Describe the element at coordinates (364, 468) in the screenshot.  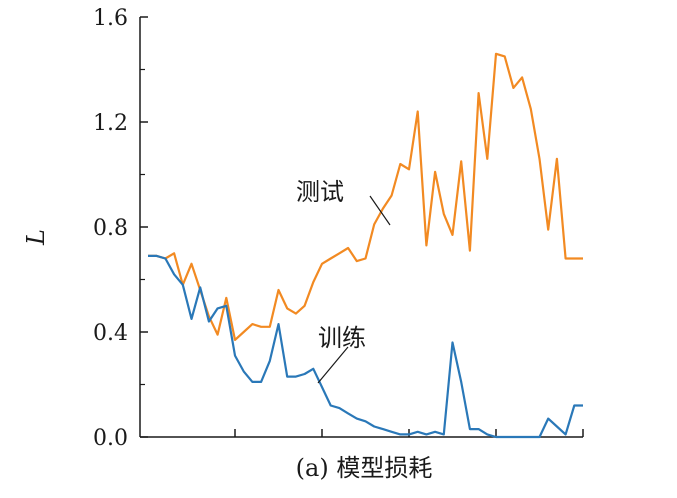
I see `chart-caption: (a) 模型损耗` at that location.